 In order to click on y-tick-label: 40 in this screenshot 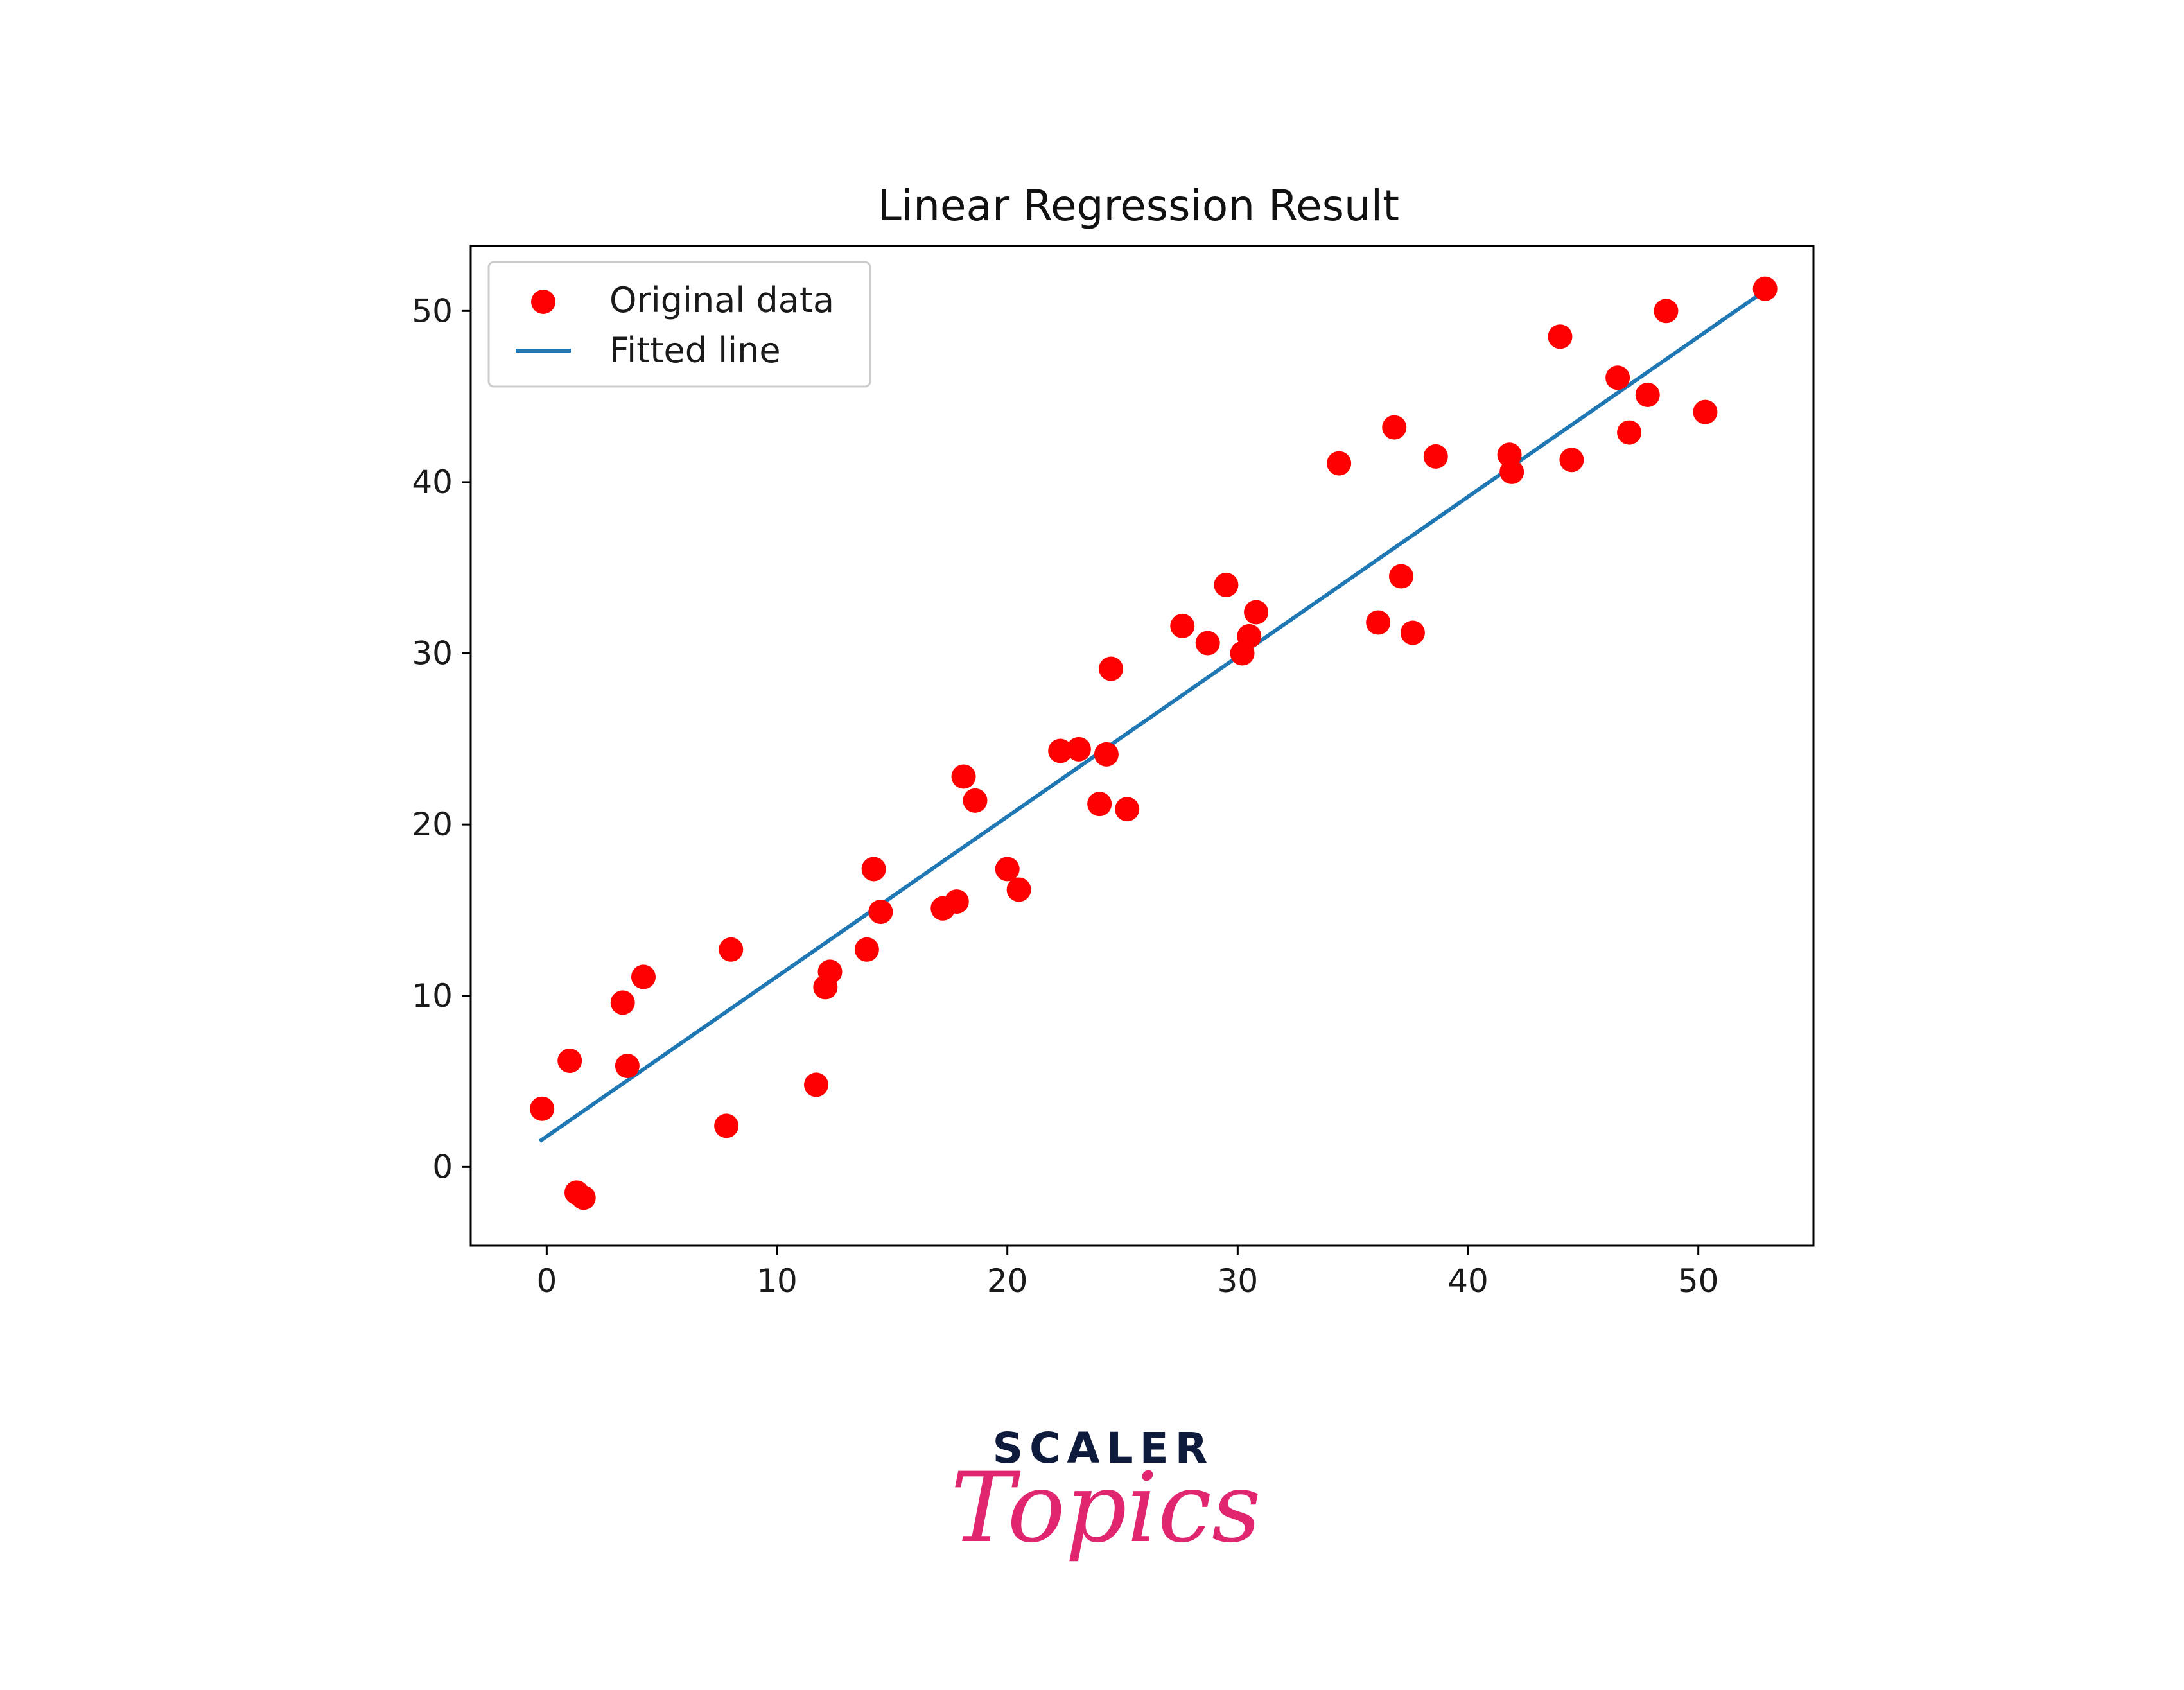, I will do `click(433, 482)`.